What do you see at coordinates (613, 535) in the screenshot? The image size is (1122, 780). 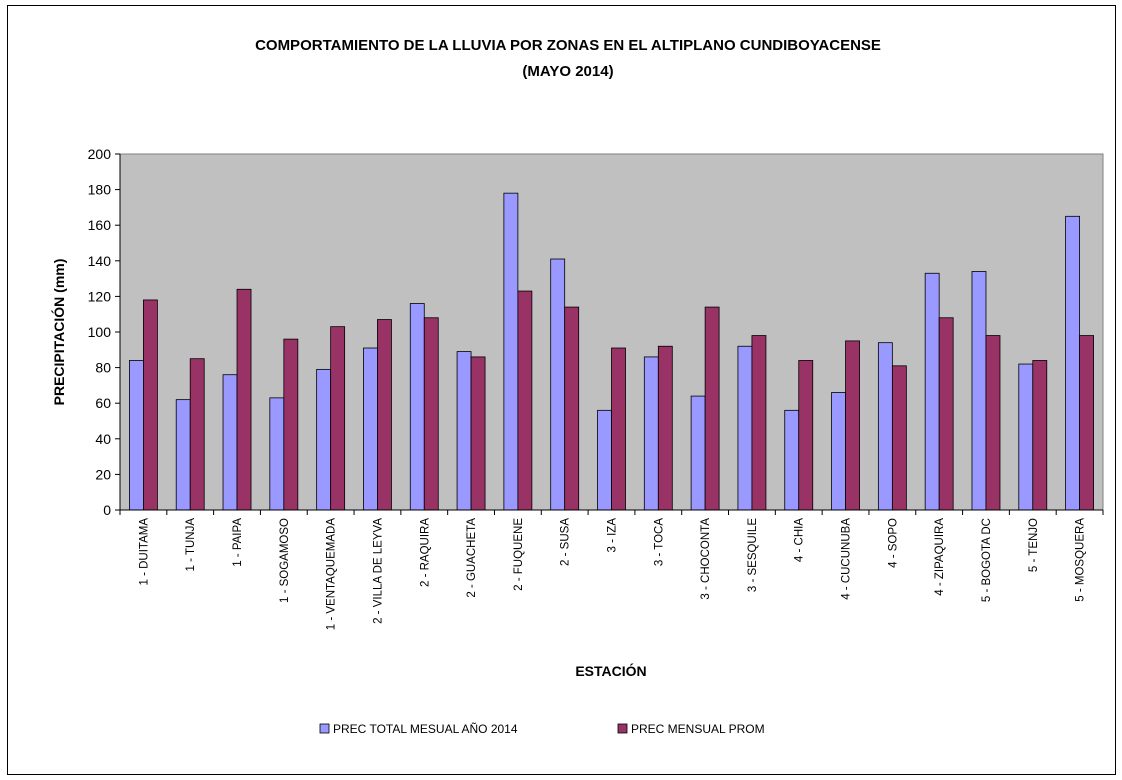 I see `x-tick-label: 3 - IZA` at bounding box center [613, 535].